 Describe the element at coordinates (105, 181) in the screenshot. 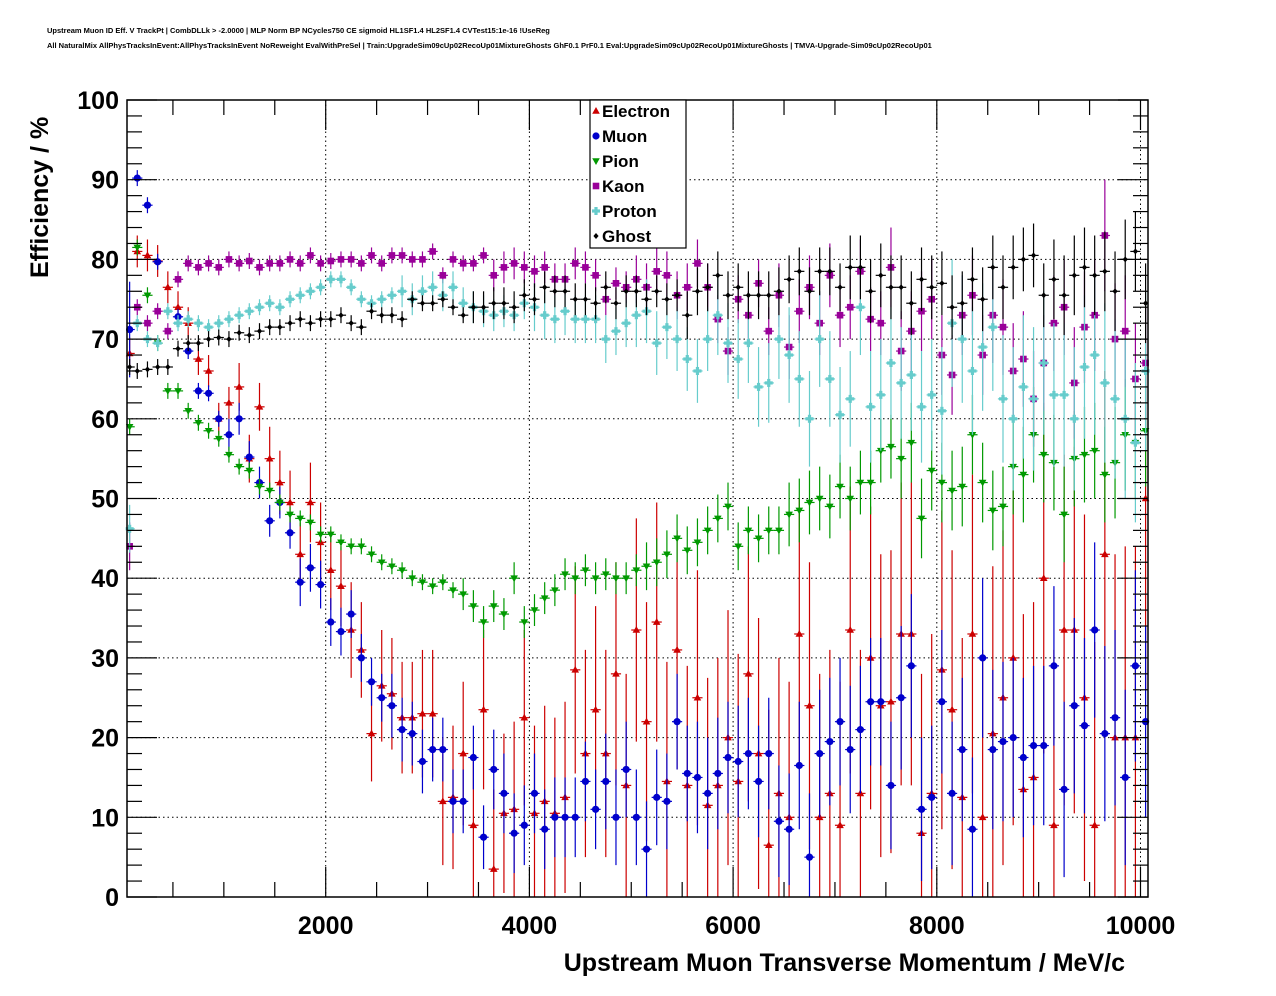

I see `y-tick-label: 90` at that location.